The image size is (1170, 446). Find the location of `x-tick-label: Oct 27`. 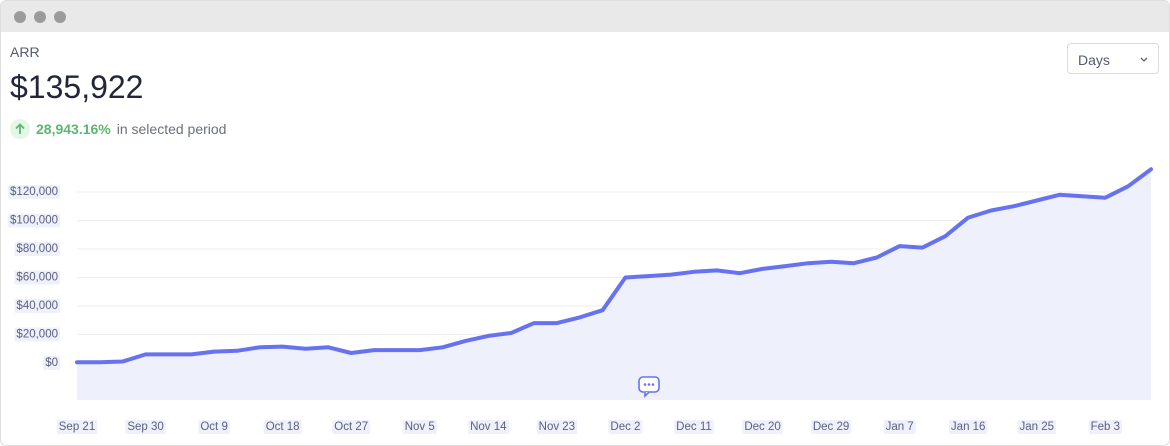

x-tick-label: Oct 27 is located at coordinates (351, 427).